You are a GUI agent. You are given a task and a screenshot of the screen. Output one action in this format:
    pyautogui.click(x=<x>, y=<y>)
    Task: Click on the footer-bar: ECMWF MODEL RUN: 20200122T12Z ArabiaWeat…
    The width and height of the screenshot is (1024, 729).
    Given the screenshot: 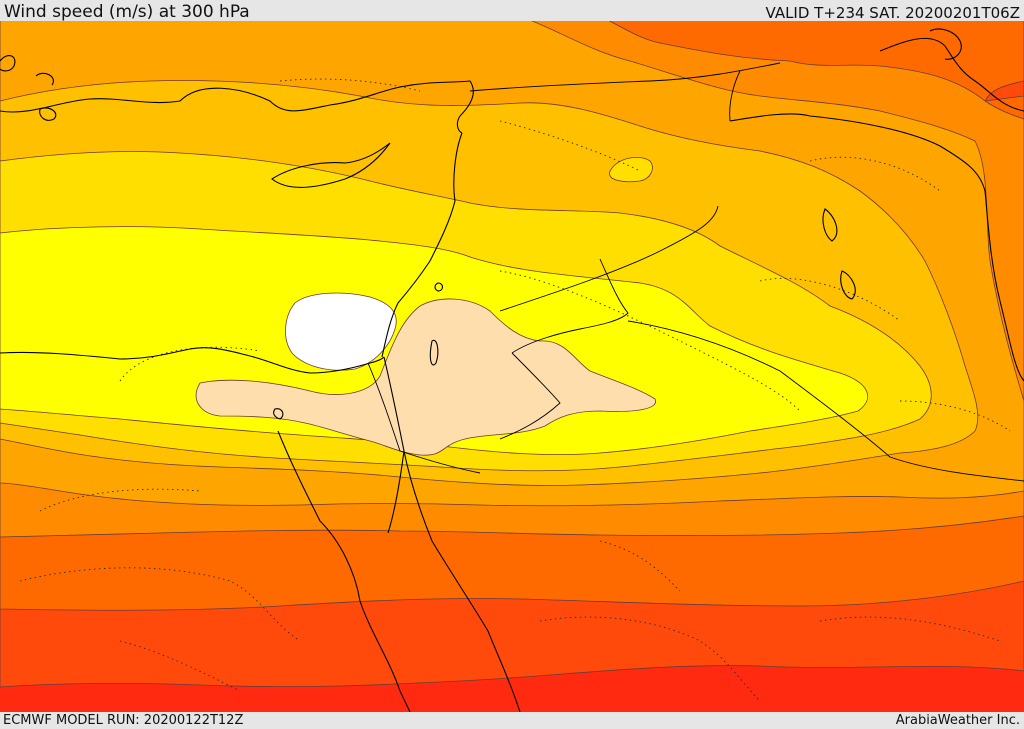 What is the action you would take?
    pyautogui.click(x=512, y=720)
    